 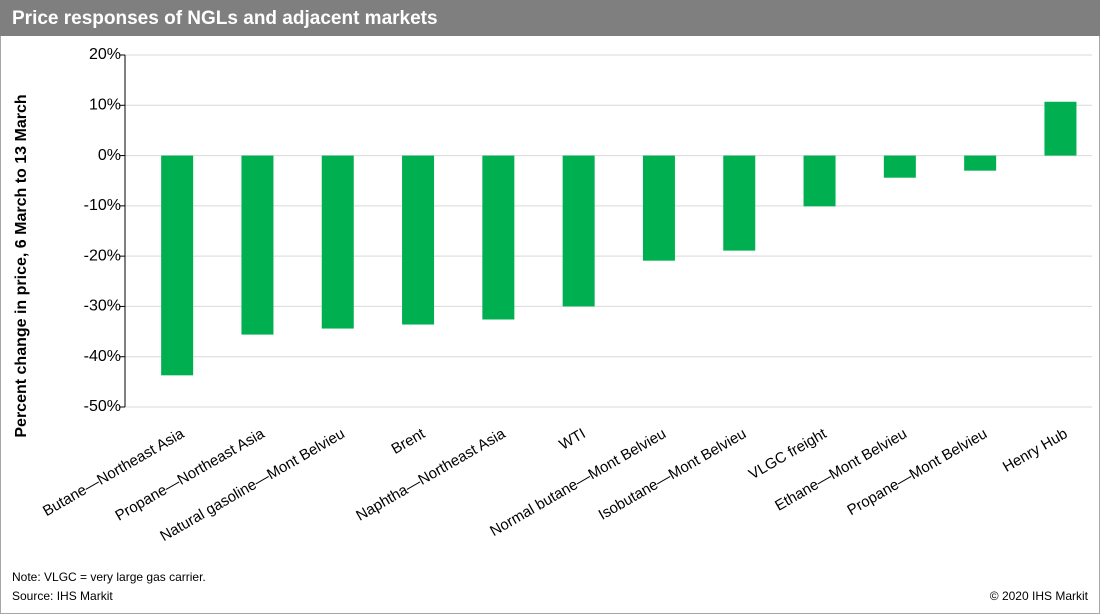 What do you see at coordinates (109, 155) in the screenshot?
I see `y-tick-label: 0%` at bounding box center [109, 155].